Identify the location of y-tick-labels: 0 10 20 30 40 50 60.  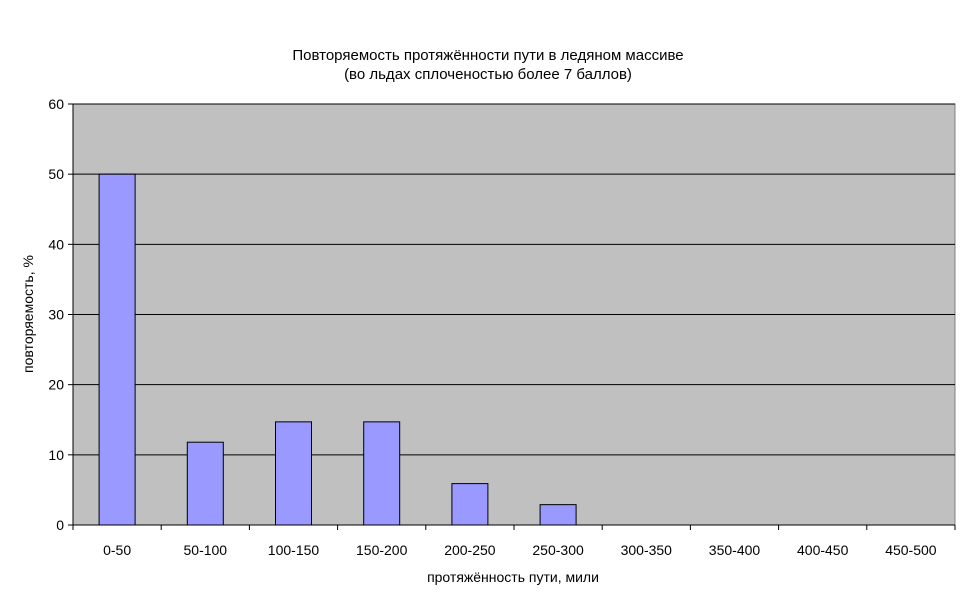
(56, 314).